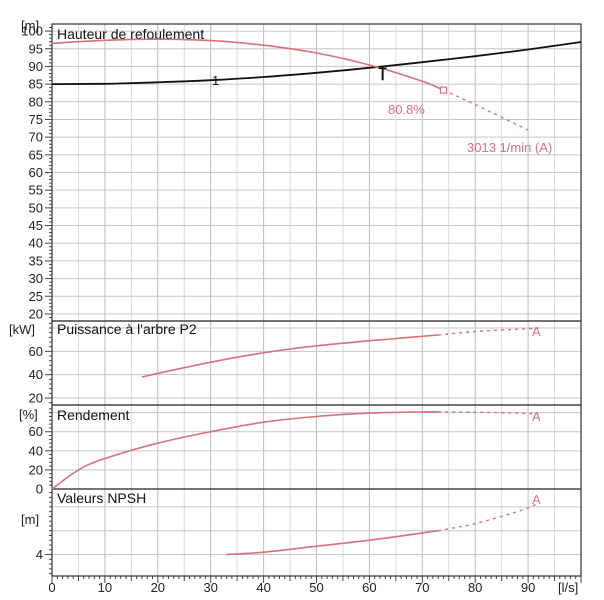  I want to click on y-tick-label: 95, so click(36, 48).